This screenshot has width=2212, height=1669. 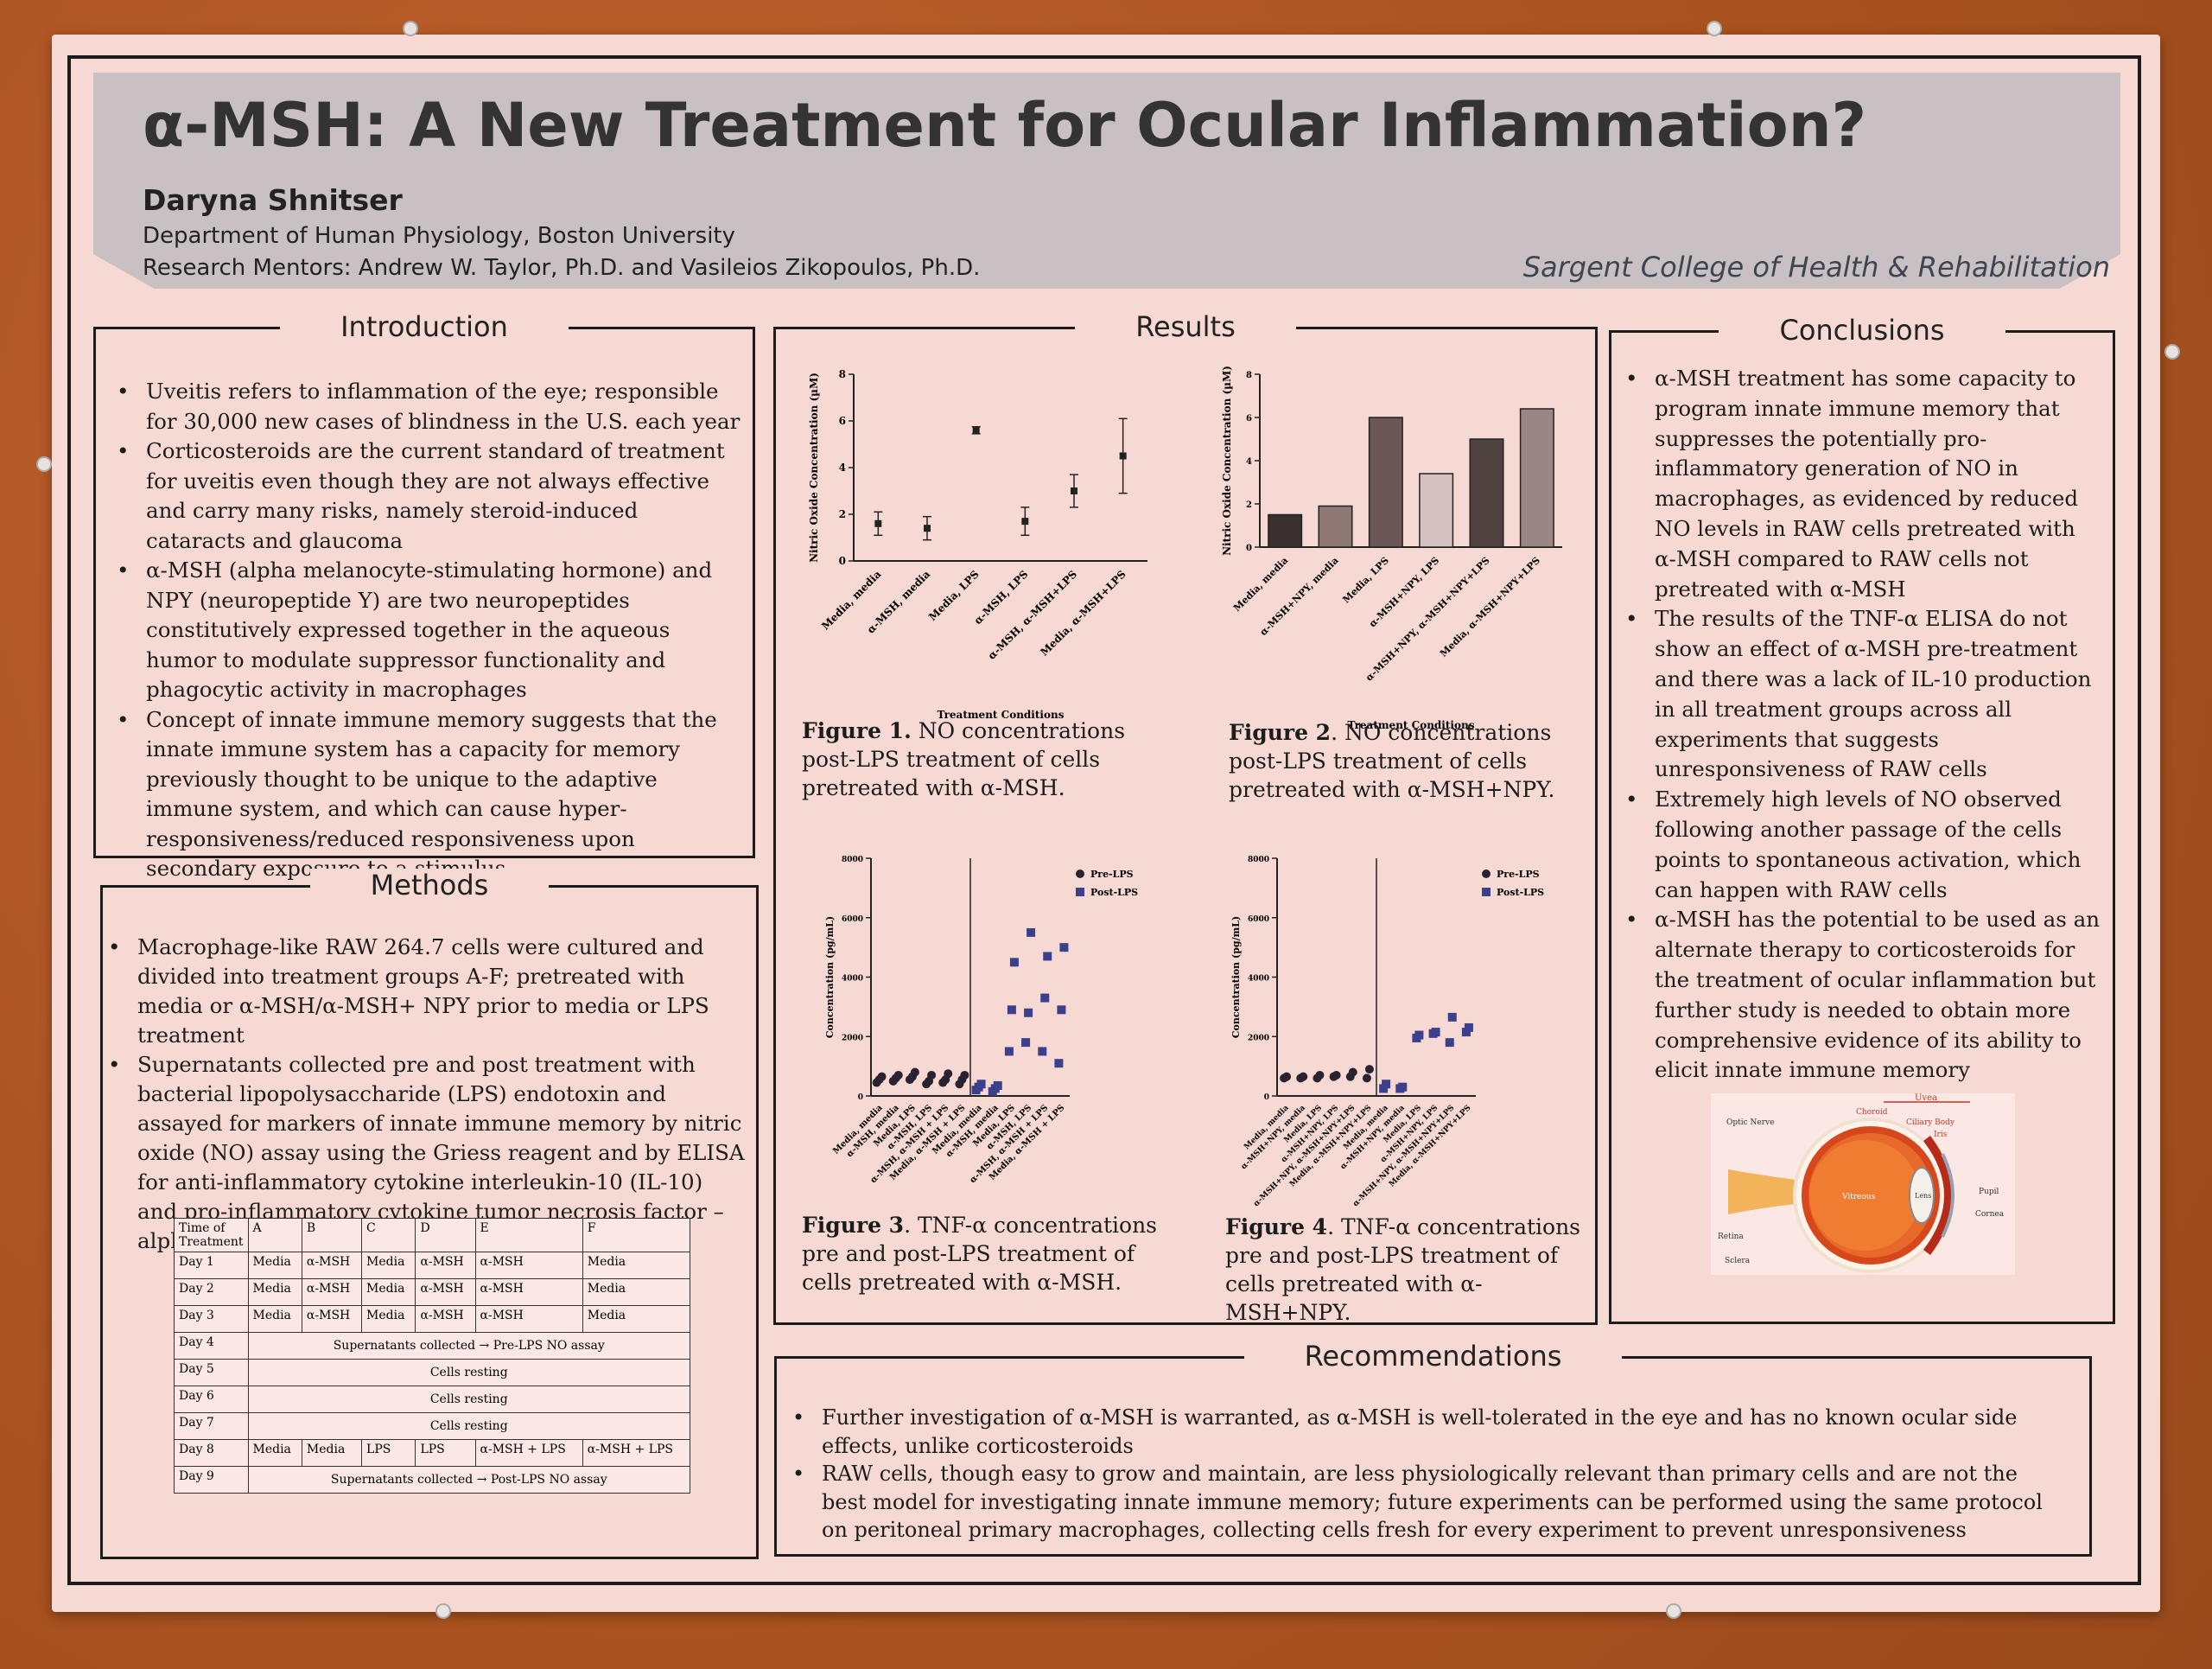 What do you see at coordinates (211, 1399) in the screenshot?
I see `table-cell: Day 6` at bounding box center [211, 1399].